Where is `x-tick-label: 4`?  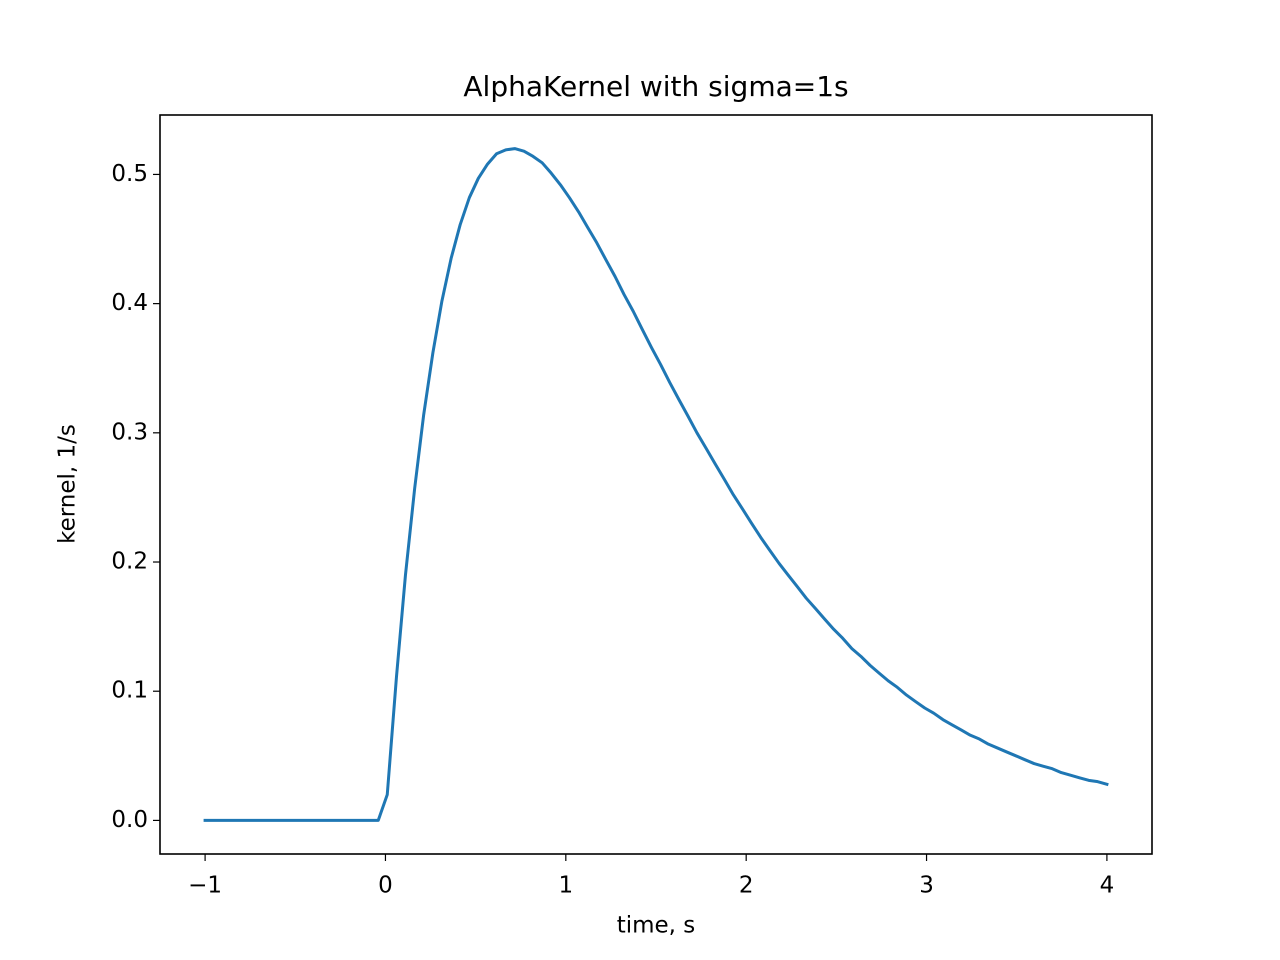
x-tick-label: 4 is located at coordinates (1107, 886).